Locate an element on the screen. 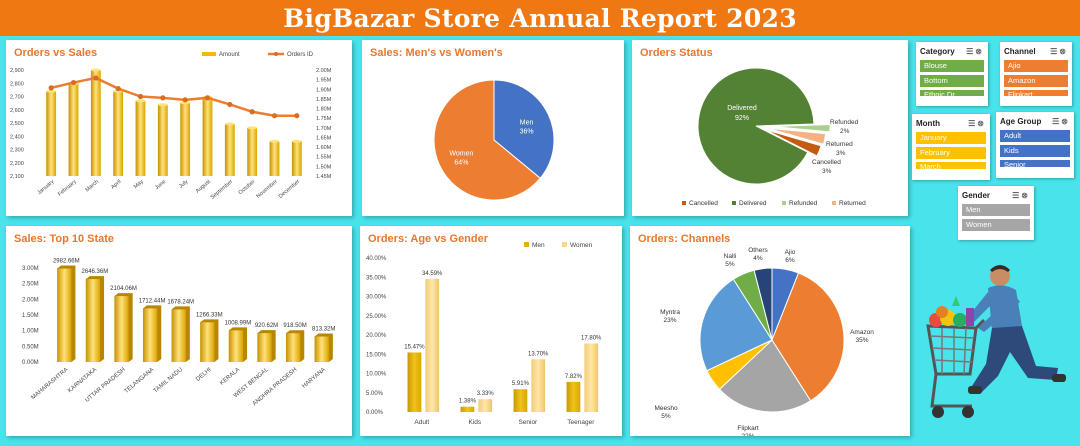 This screenshot has height=446, width=1080. y-tick-label: 30.00% is located at coordinates (376, 298).